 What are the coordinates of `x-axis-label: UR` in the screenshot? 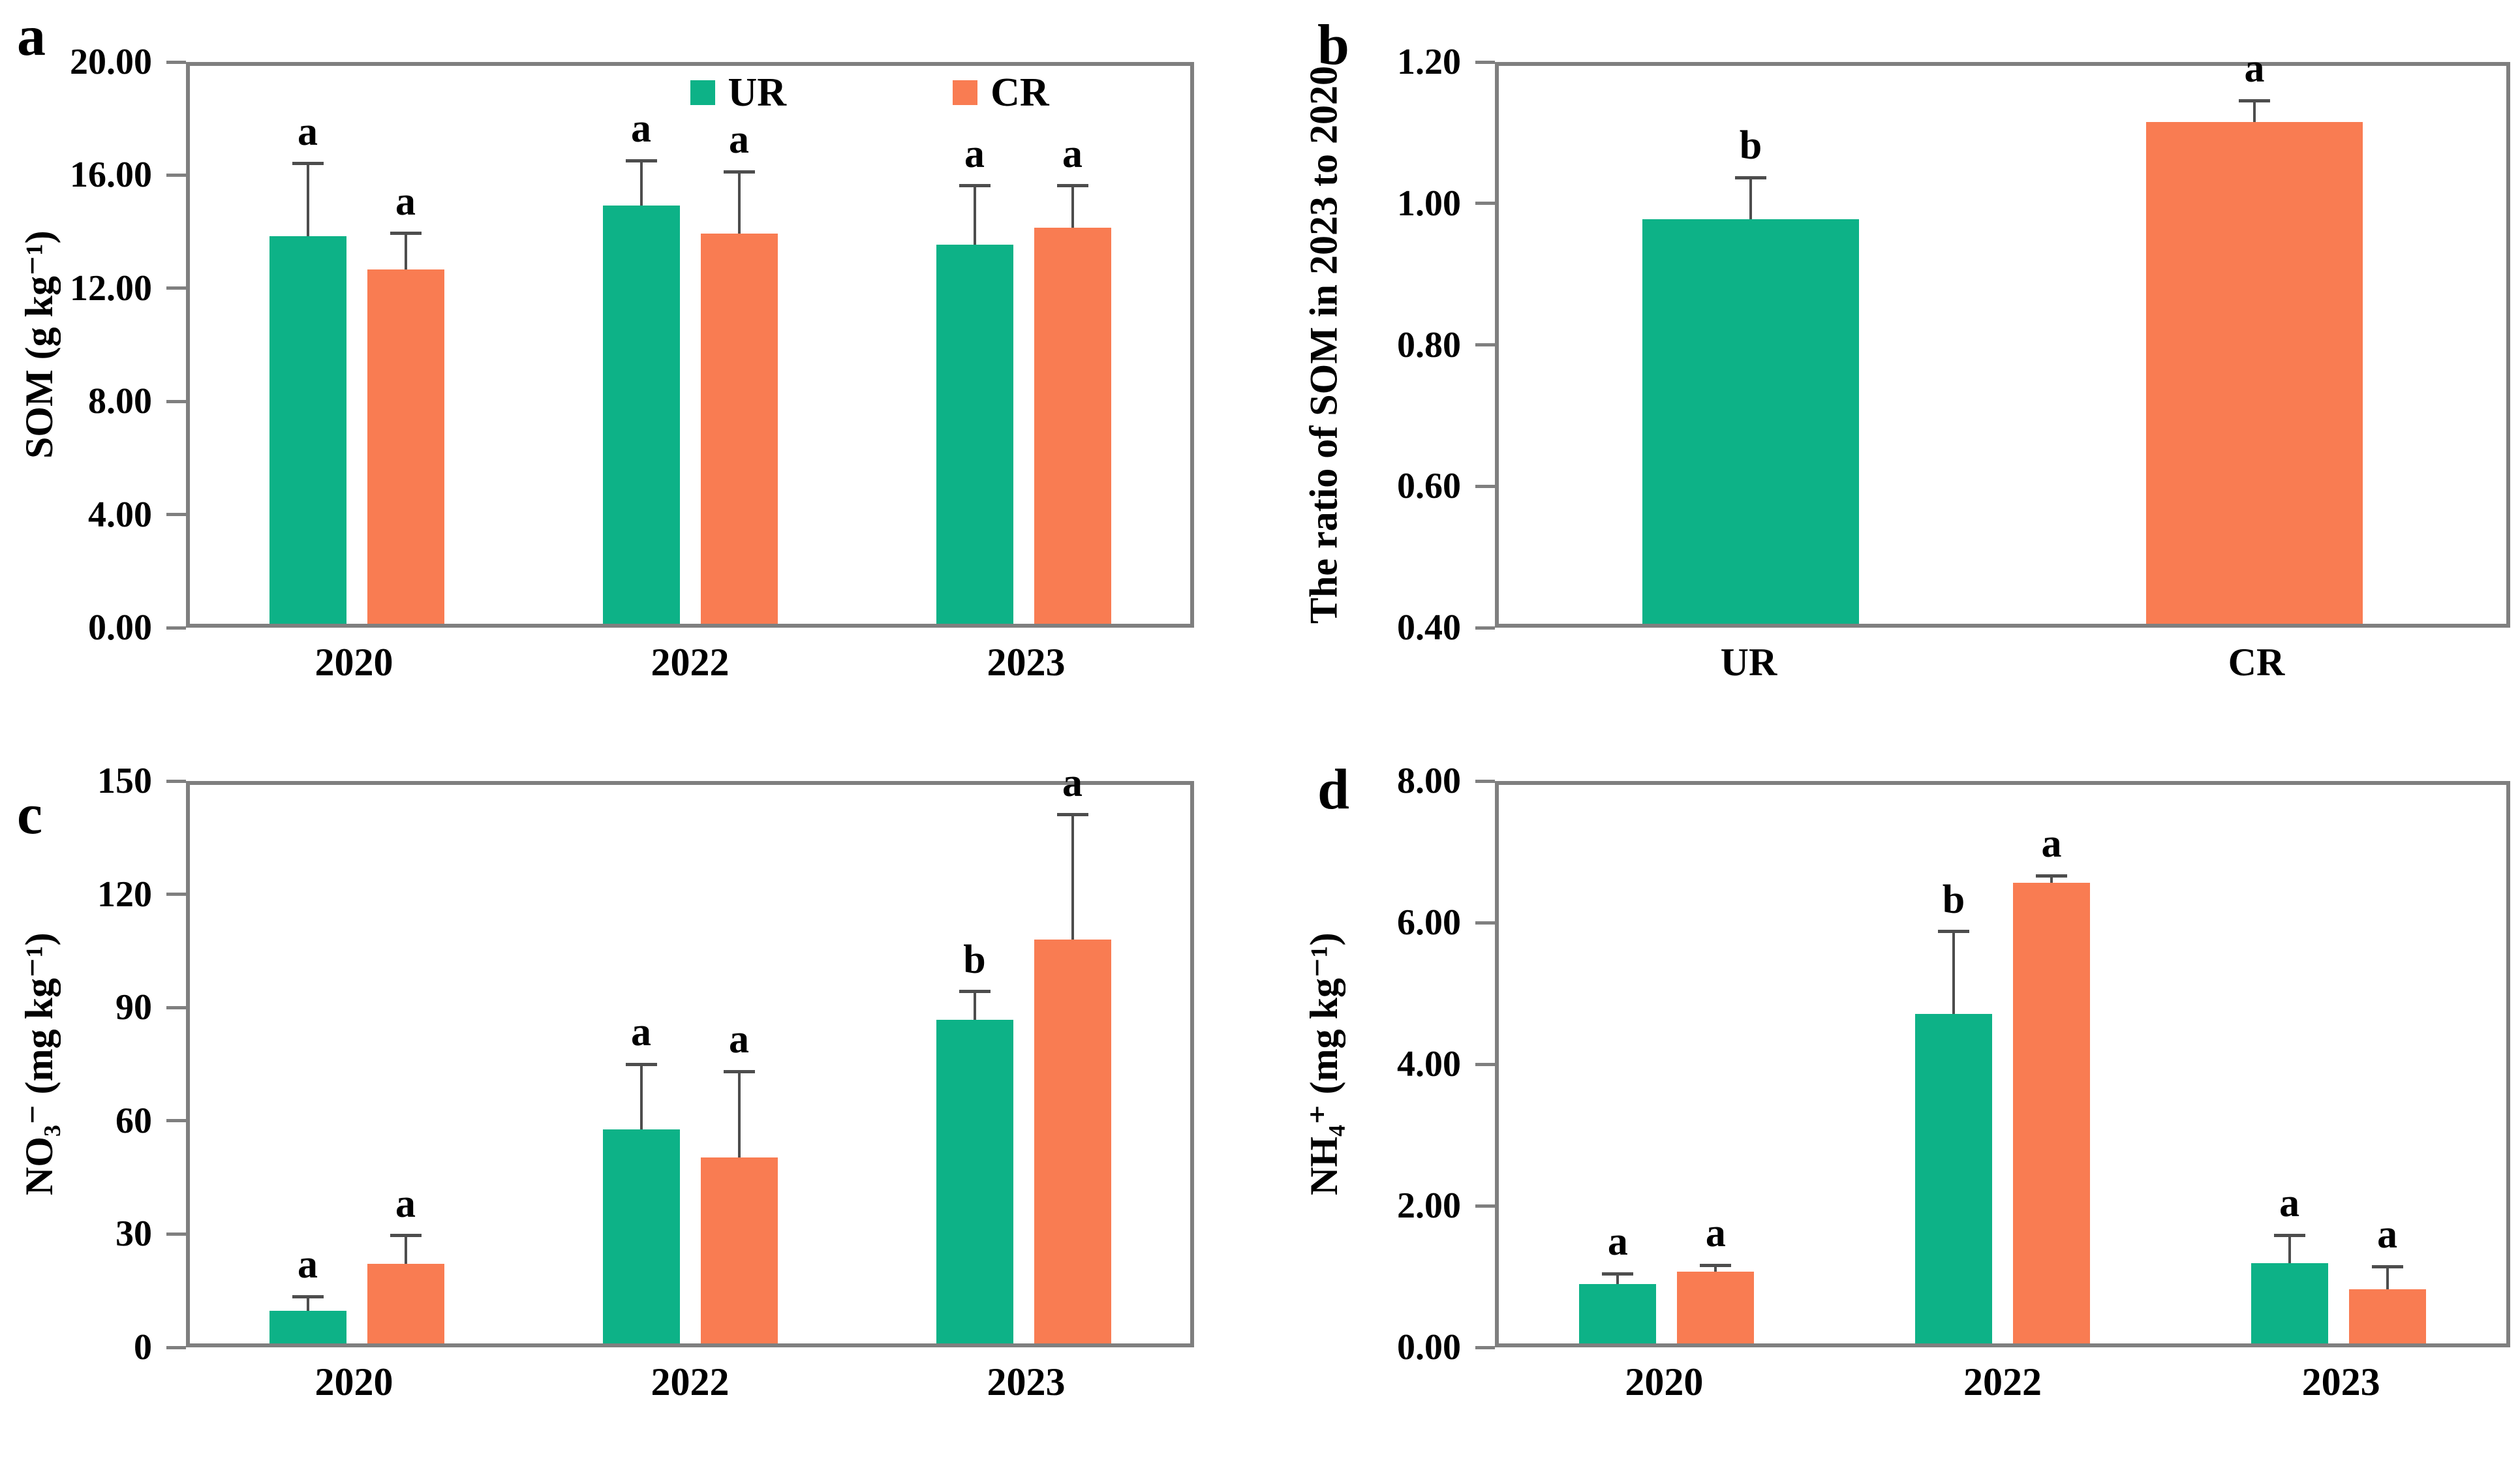 It's located at (1748, 662).